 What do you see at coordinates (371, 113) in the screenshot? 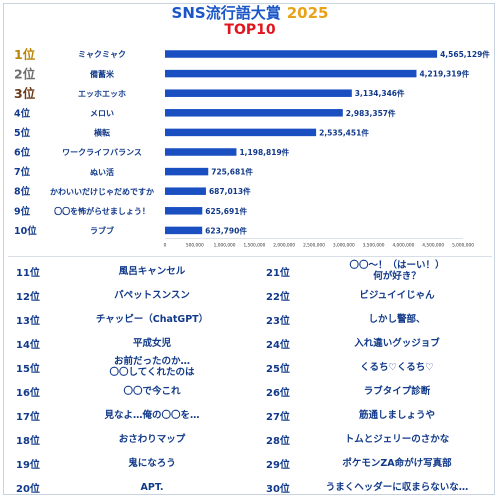
I see `value-label: 2,983,357件` at bounding box center [371, 113].